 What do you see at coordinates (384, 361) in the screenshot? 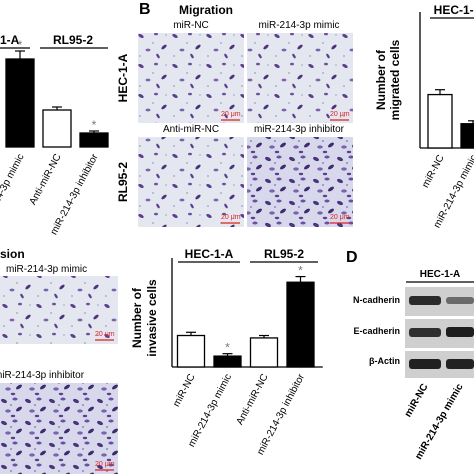
I see `blot-row-label: β-Actin` at bounding box center [384, 361].